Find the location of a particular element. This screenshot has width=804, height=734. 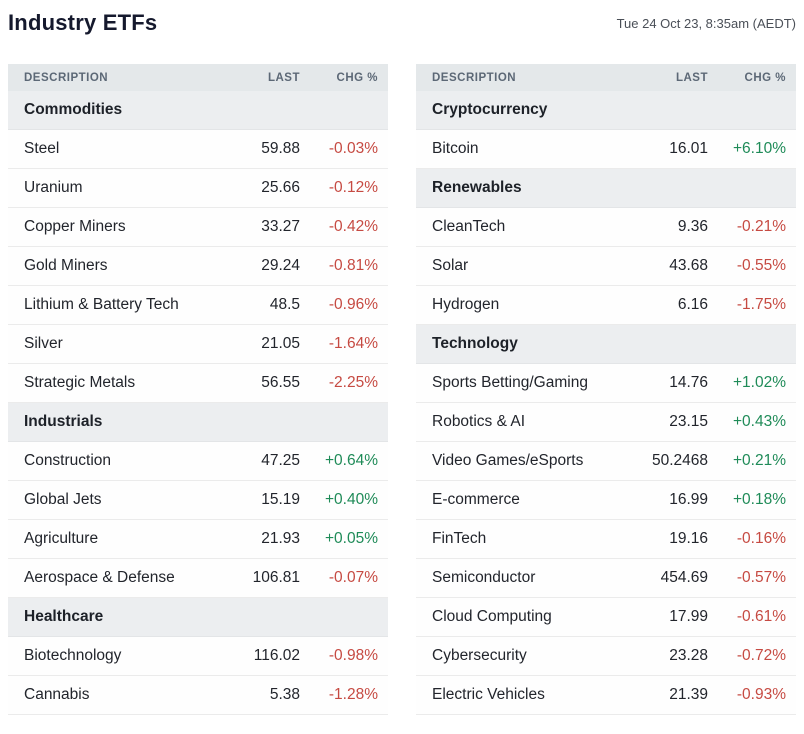

table-row-robotics-ai: Robotics & AI 23.15 +0.43% is located at coordinates (606, 422).